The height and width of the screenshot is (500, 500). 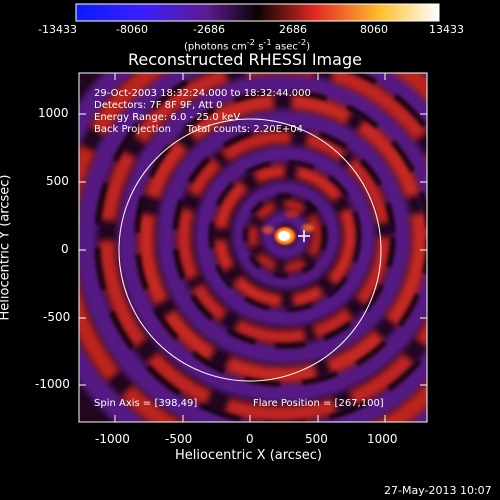 I want to click on colorbar, so click(x=257, y=12).